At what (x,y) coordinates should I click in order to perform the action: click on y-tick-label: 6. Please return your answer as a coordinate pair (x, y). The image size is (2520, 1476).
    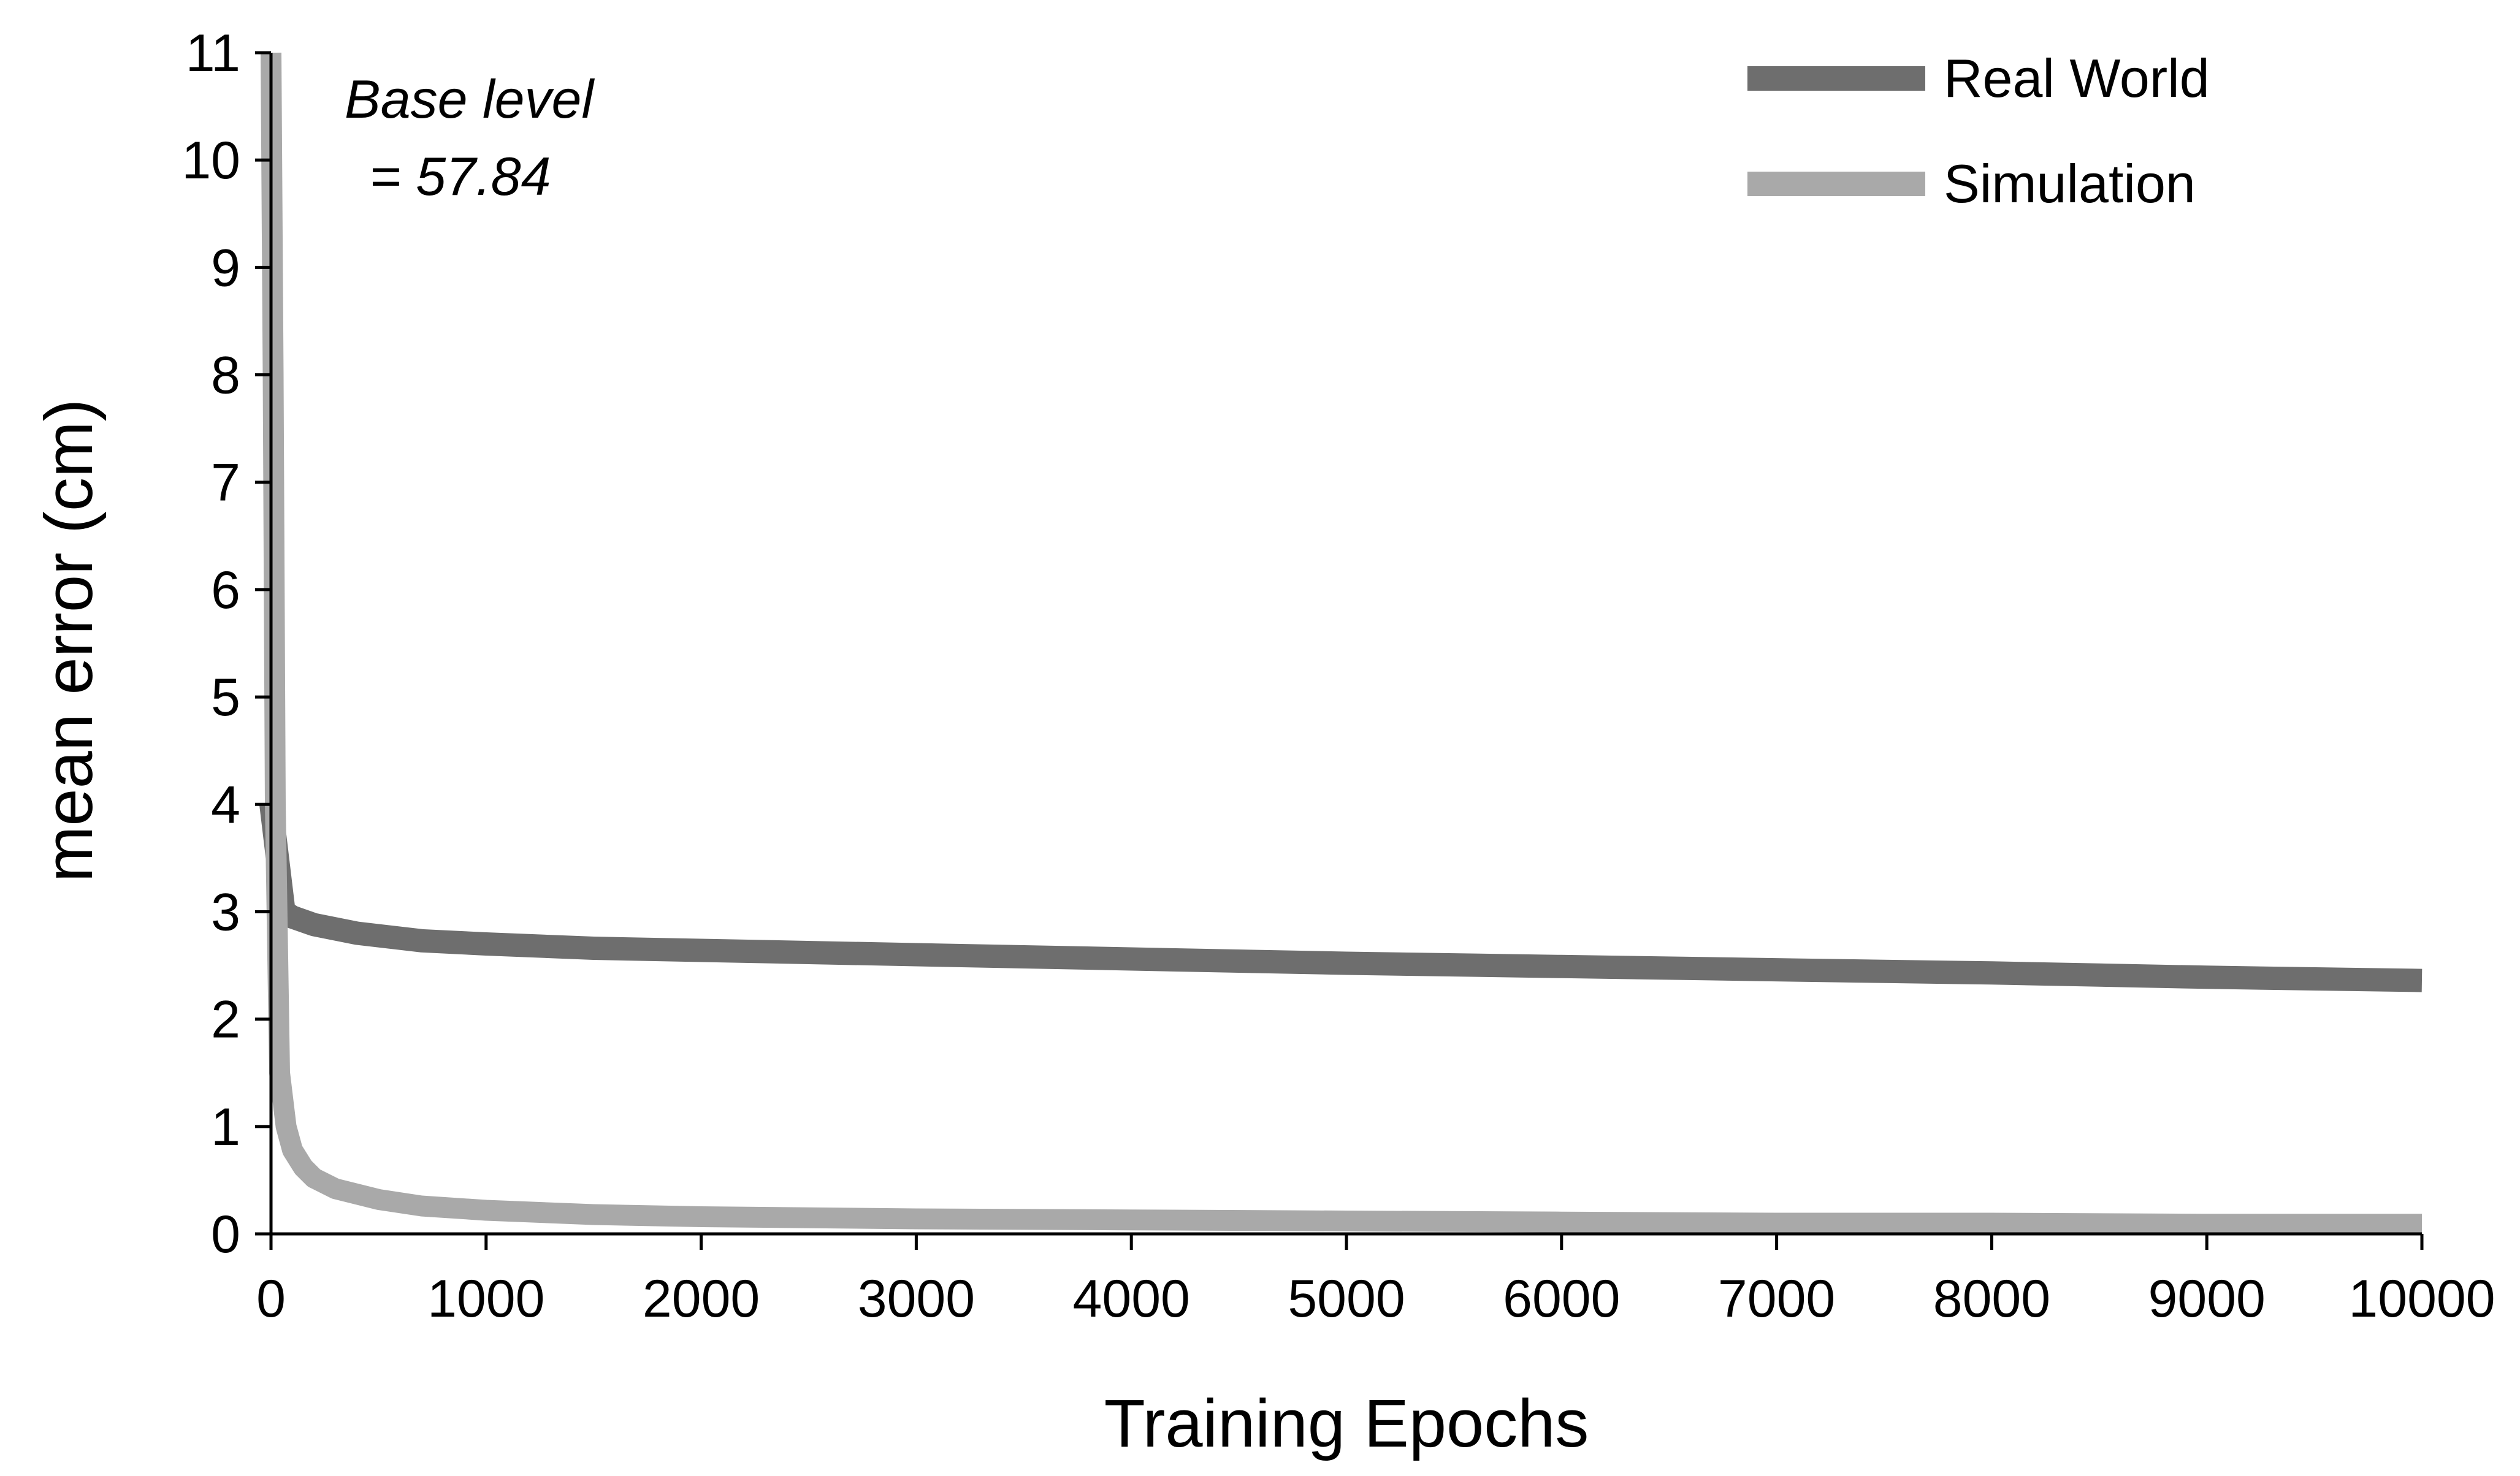
    Looking at the image, I should click on (226, 590).